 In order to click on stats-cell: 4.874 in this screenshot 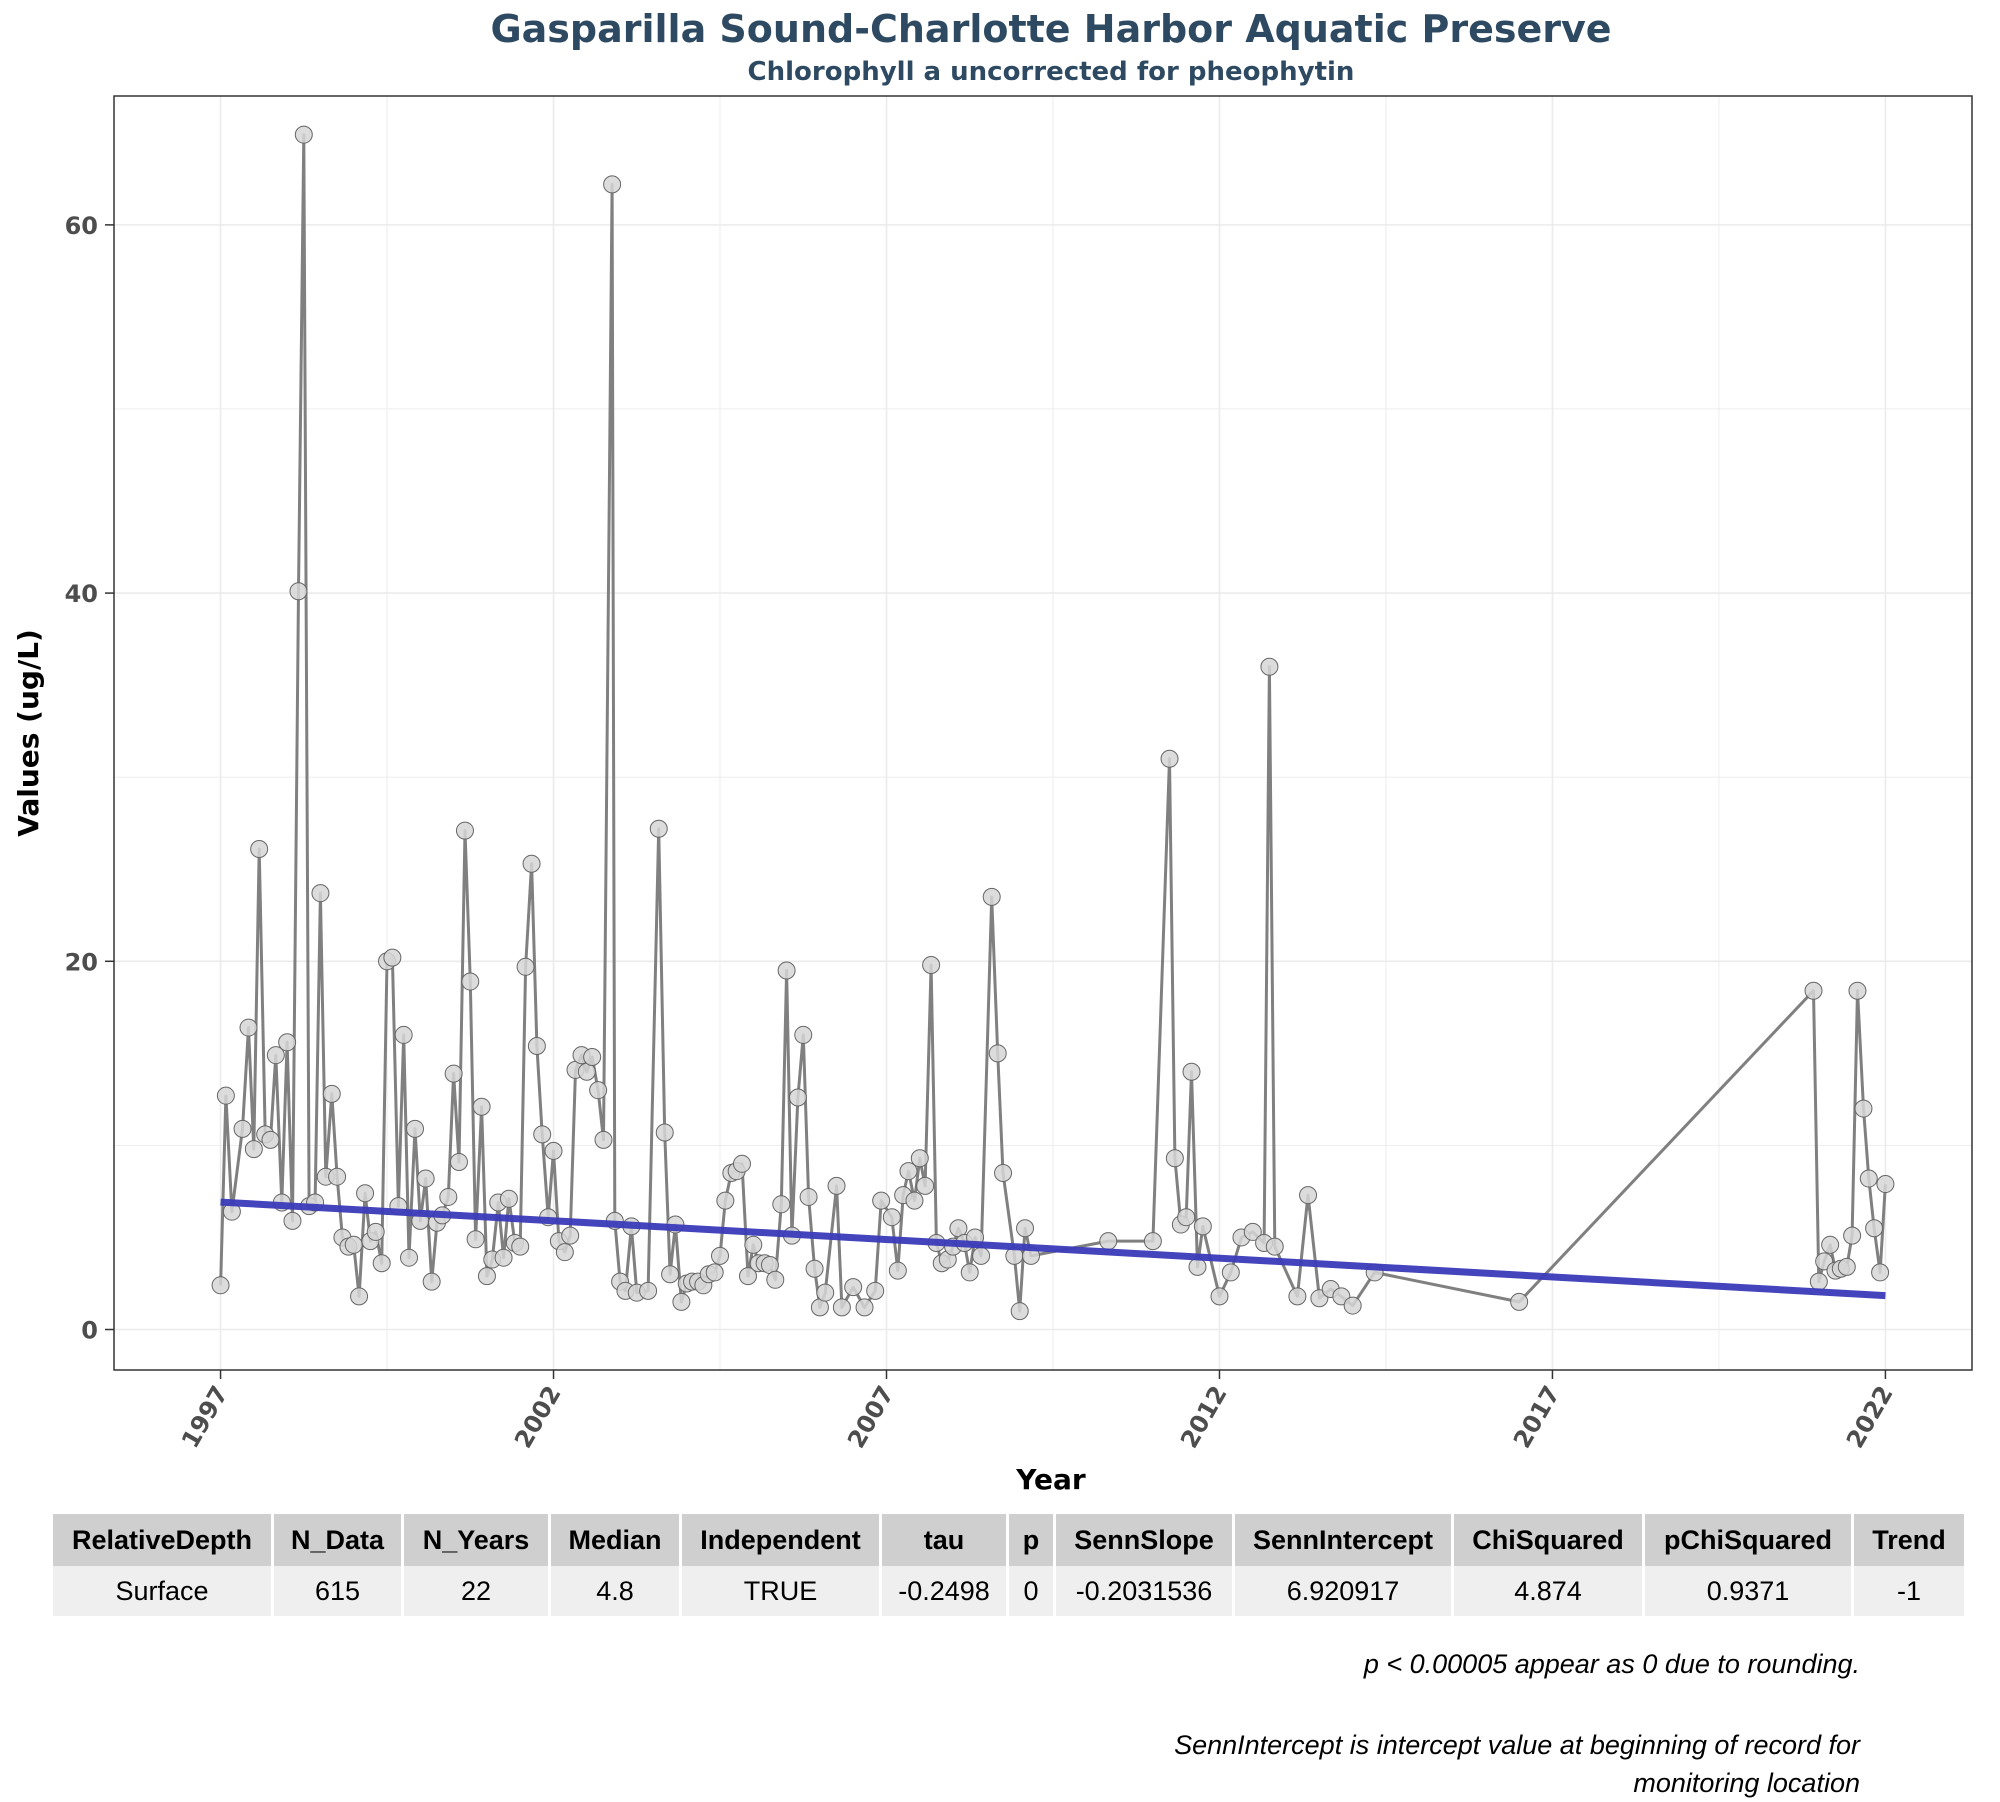, I will do `click(1548, 1591)`.